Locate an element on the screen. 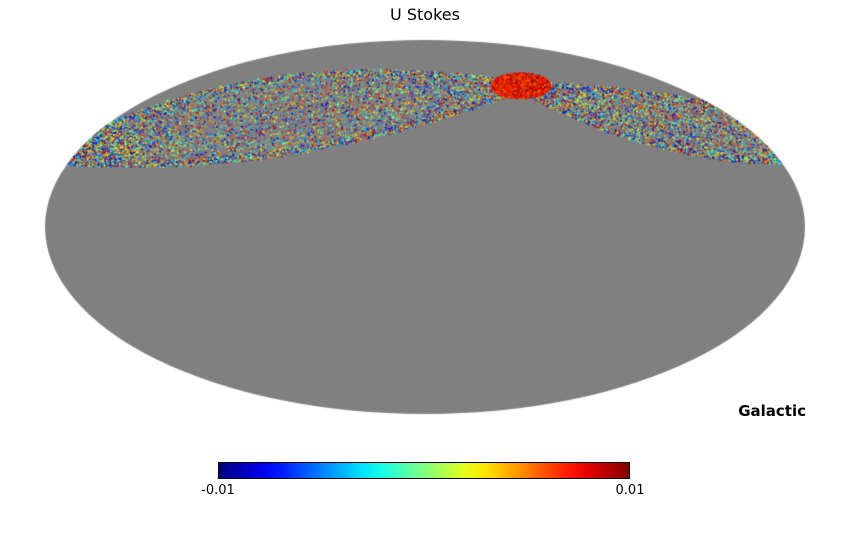 This screenshot has width=850, height=540. figure-title: U Stokes is located at coordinates (425, 14).